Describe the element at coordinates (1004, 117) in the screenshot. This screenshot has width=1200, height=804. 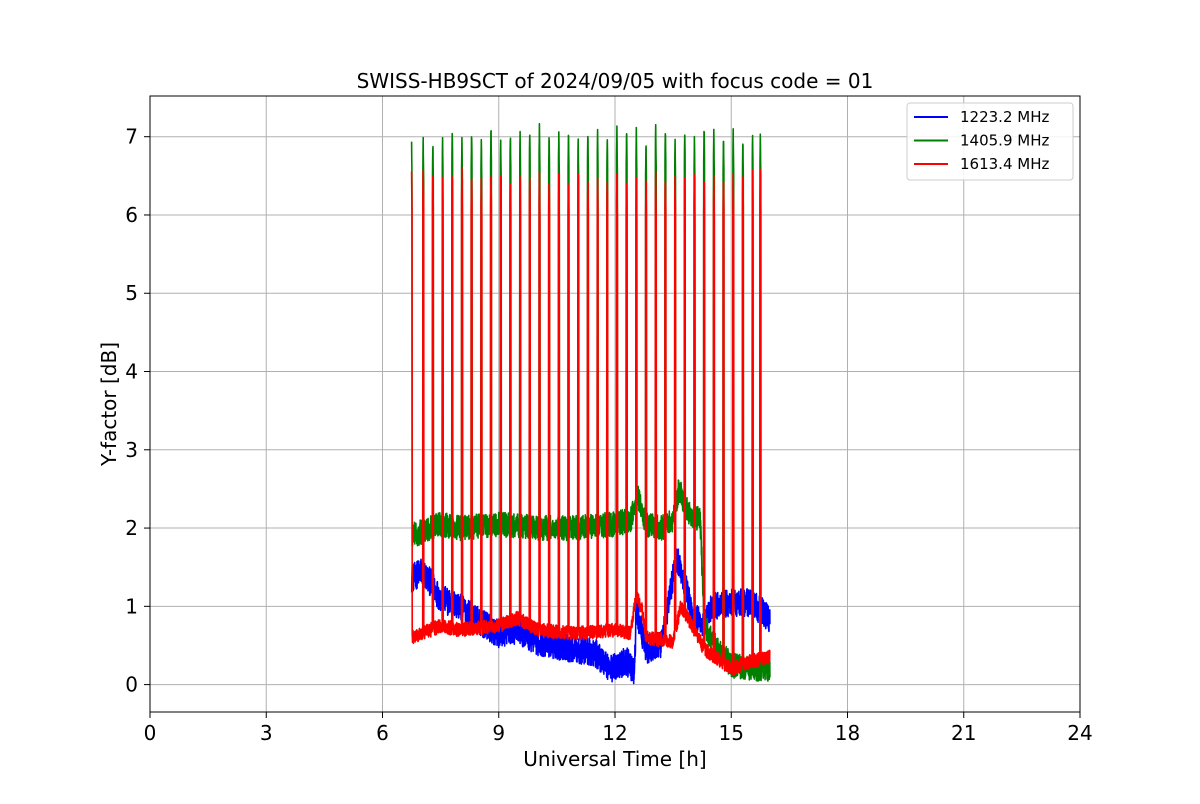
I see `legend-label: 1223.2 MHz` at that location.